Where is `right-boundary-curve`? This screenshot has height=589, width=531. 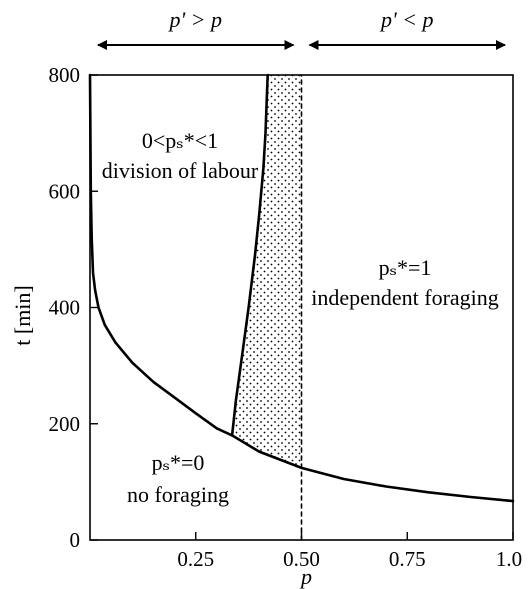
right-boundary-curve is located at coordinates (250, 255).